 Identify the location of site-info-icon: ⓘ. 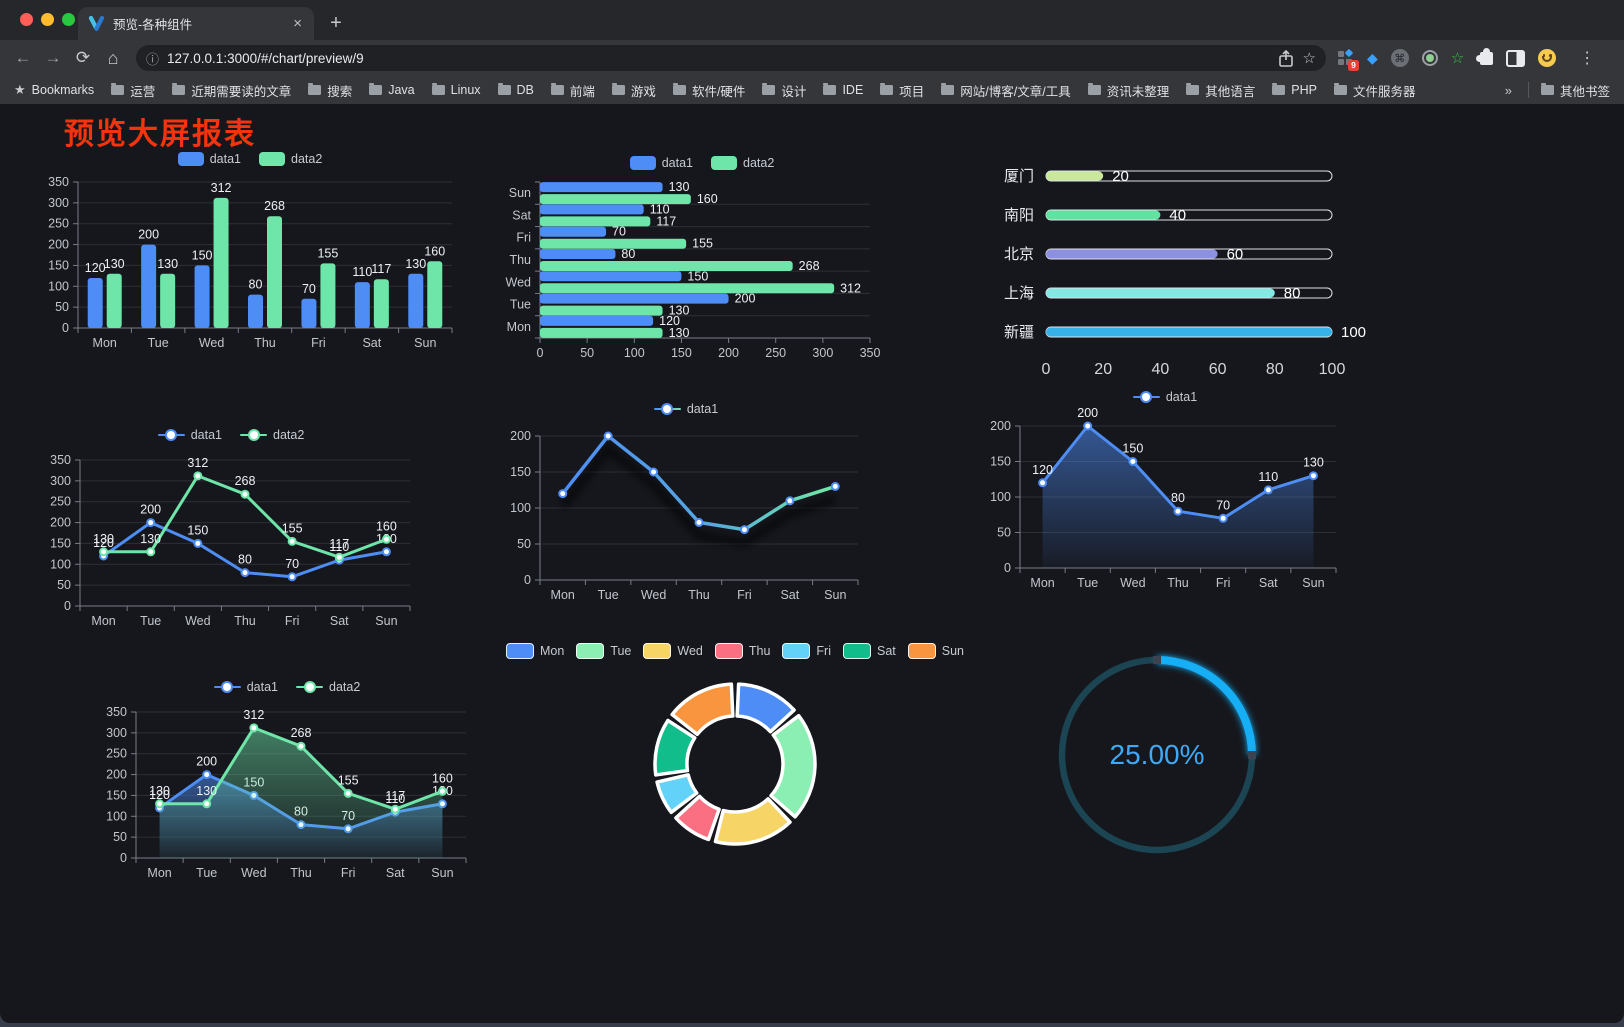
(153, 59).